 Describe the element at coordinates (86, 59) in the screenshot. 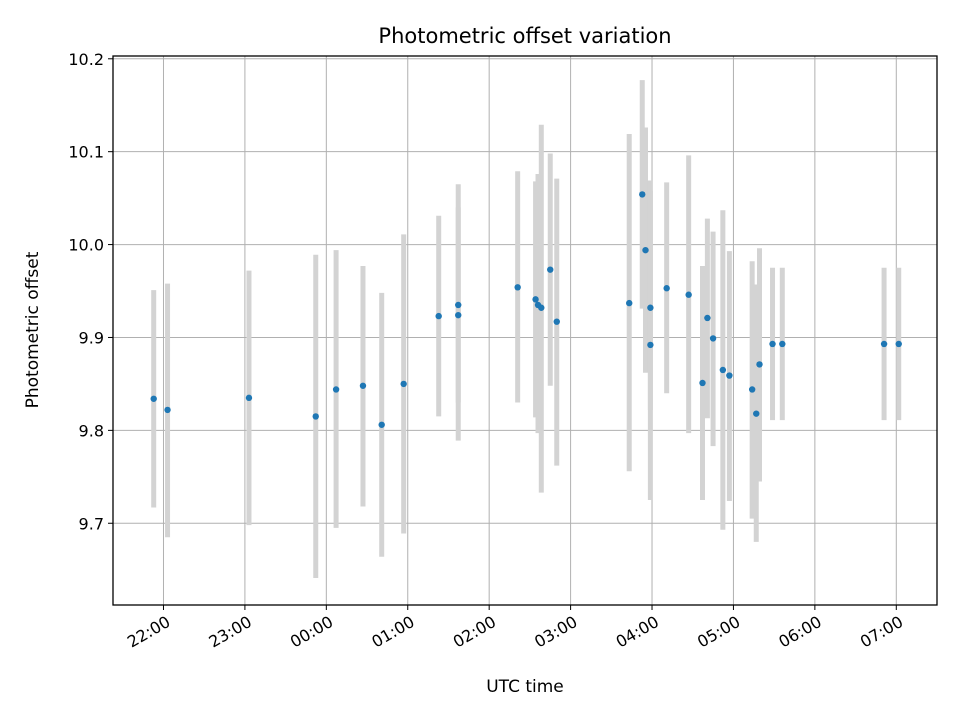

I see `y-tick-label: 10.2` at that location.